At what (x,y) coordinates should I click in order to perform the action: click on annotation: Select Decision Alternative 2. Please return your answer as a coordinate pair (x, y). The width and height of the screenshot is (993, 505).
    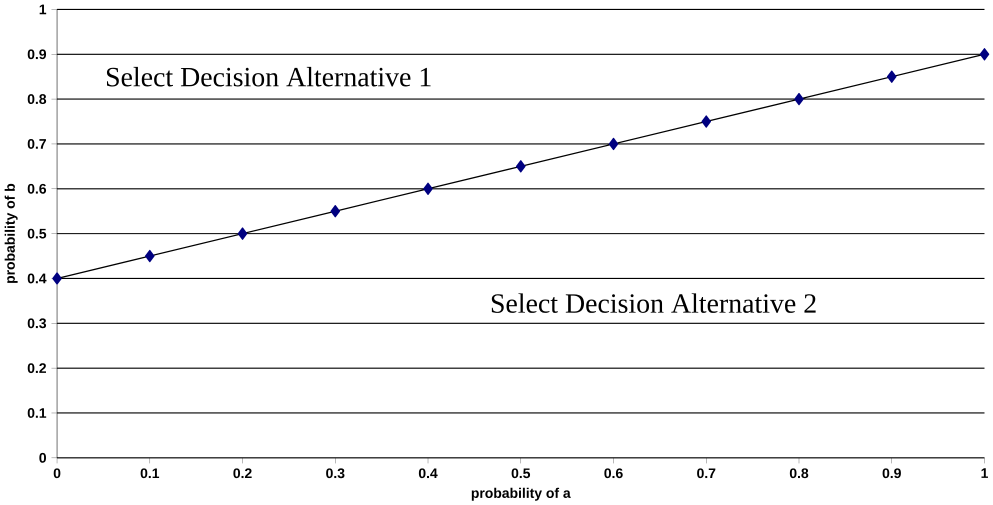
    Looking at the image, I should click on (654, 303).